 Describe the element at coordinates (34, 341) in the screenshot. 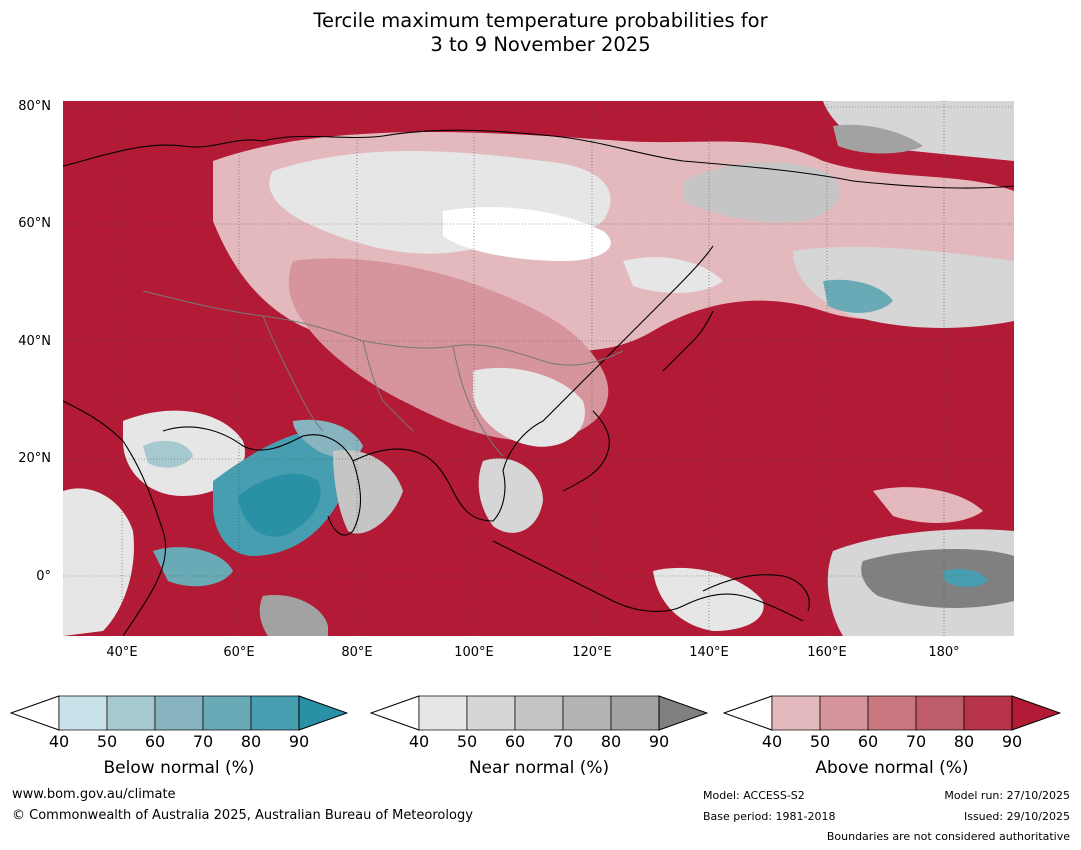

I see `lat-label-40n: 40°N` at that location.